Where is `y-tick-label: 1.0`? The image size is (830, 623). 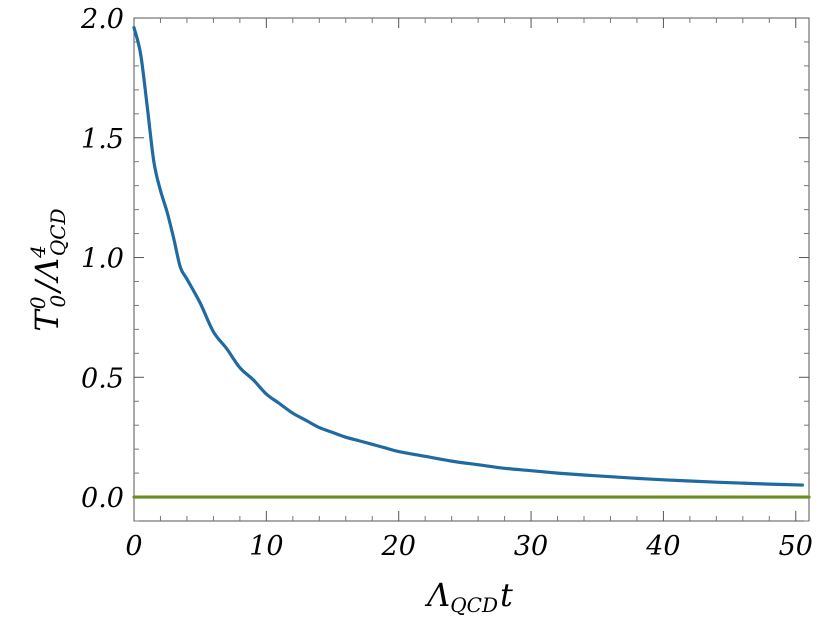 y-tick-label: 1.0 is located at coordinates (102, 259).